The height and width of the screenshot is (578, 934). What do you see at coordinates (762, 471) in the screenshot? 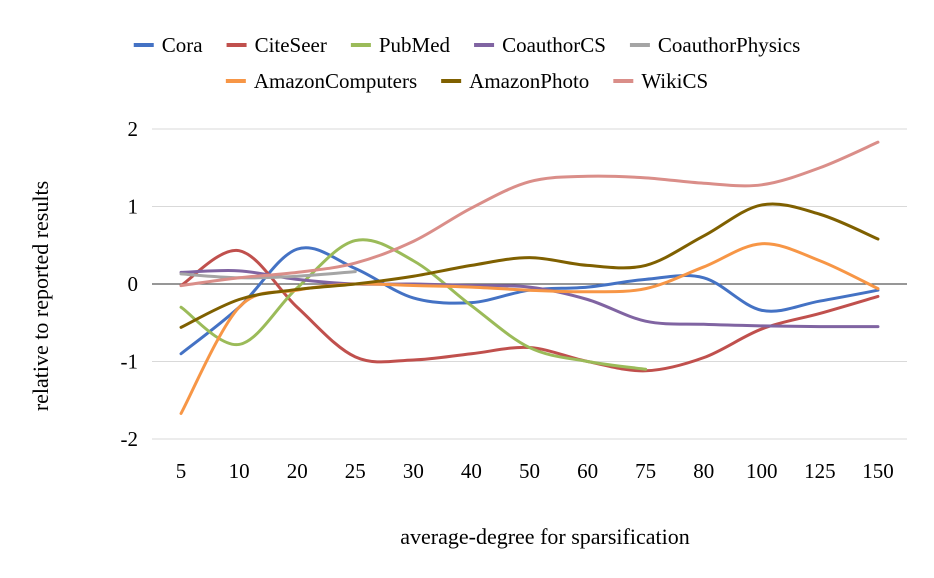
I see `x-tick-label: 100` at bounding box center [762, 471].